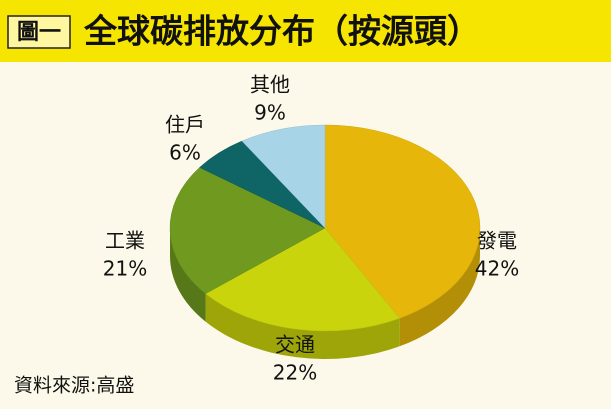 The image size is (611, 409). What do you see at coordinates (270, 85) in the screenshot?
I see `slice-label: 其他` at bounding box center [270, 85].